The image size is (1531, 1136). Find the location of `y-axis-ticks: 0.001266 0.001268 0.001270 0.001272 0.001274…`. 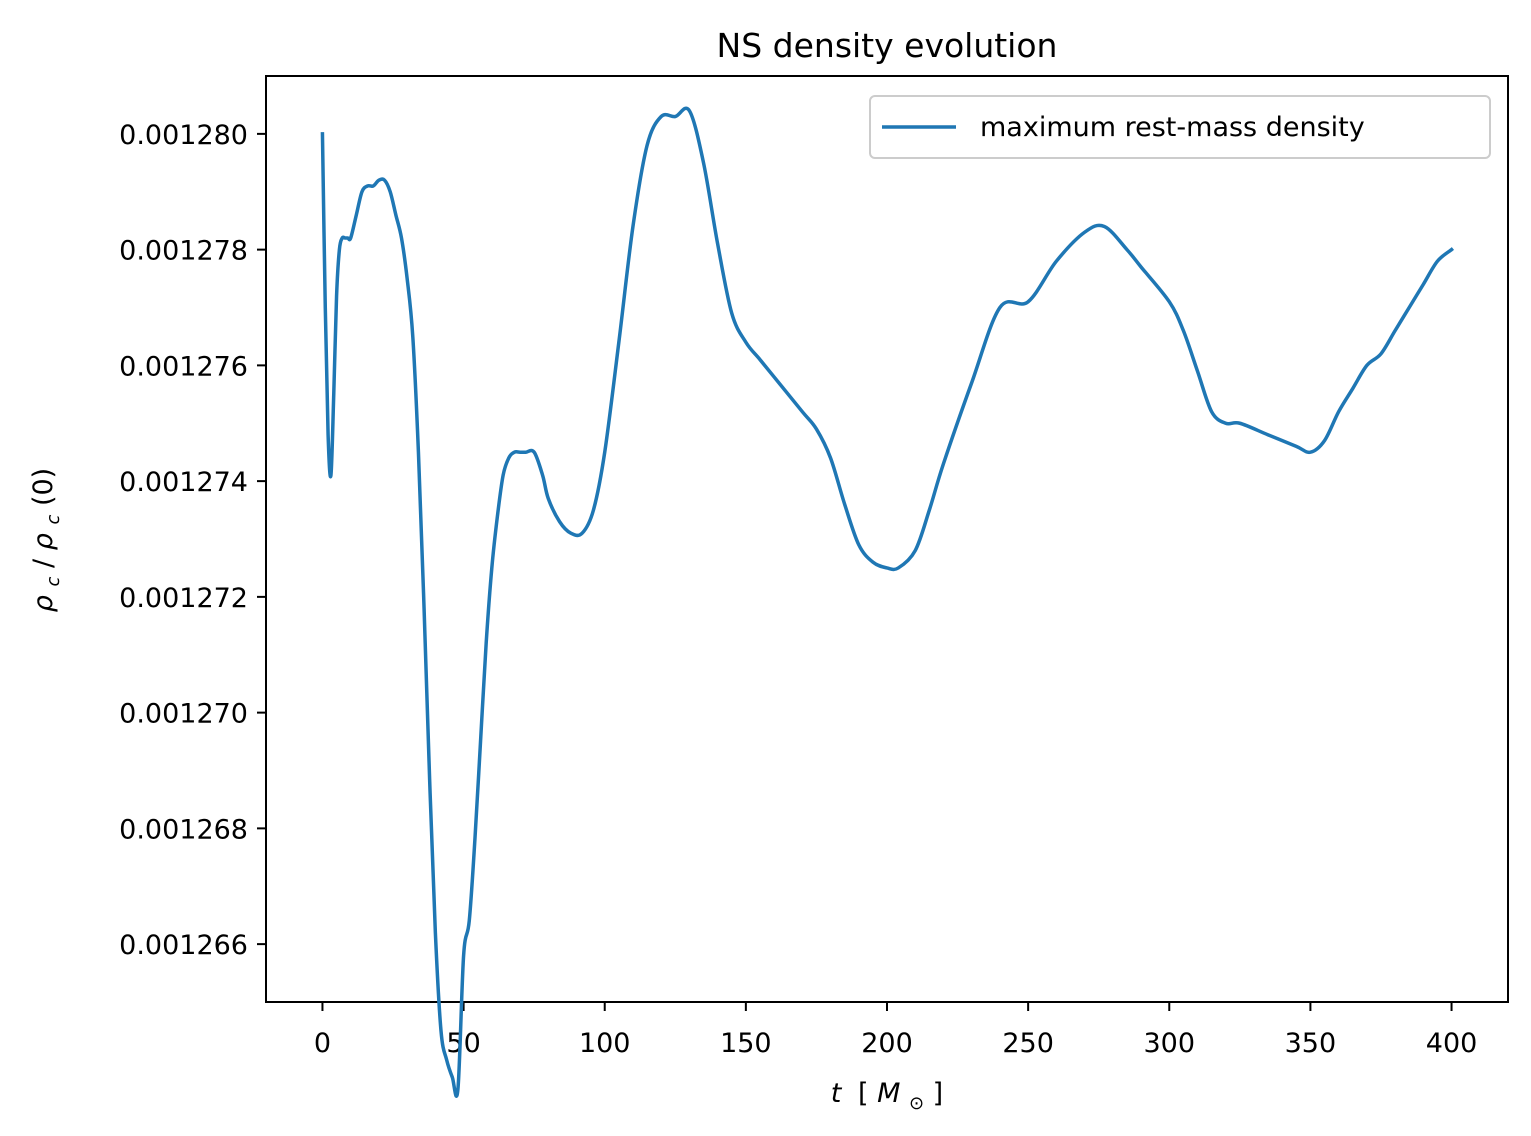

y-axis-ticks: 0.001266 0.001268 0.001270 0.001272 0.001274… is located at coordinates (192, 540).